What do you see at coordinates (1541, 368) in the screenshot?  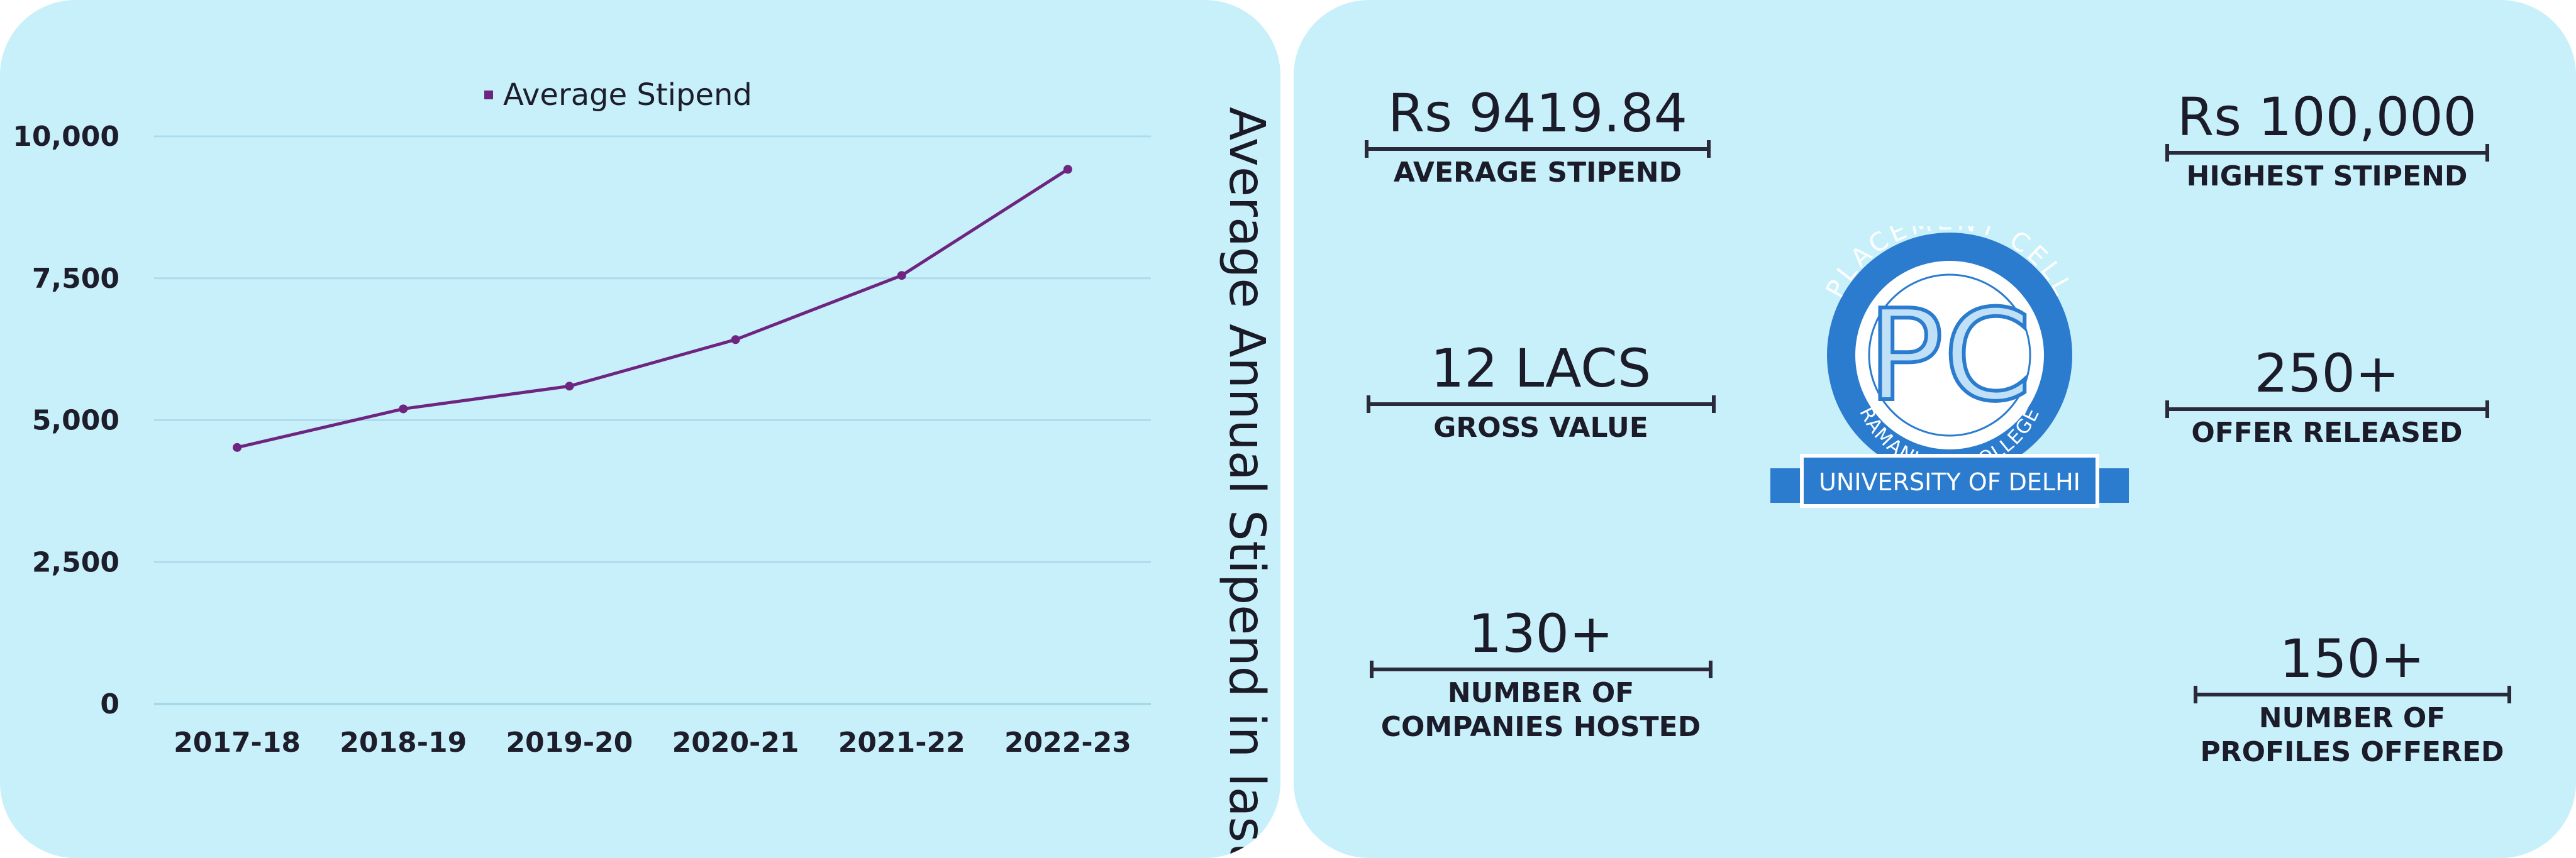 I see `stat-value: 12 LACS` at bounding box center [1541, 368].